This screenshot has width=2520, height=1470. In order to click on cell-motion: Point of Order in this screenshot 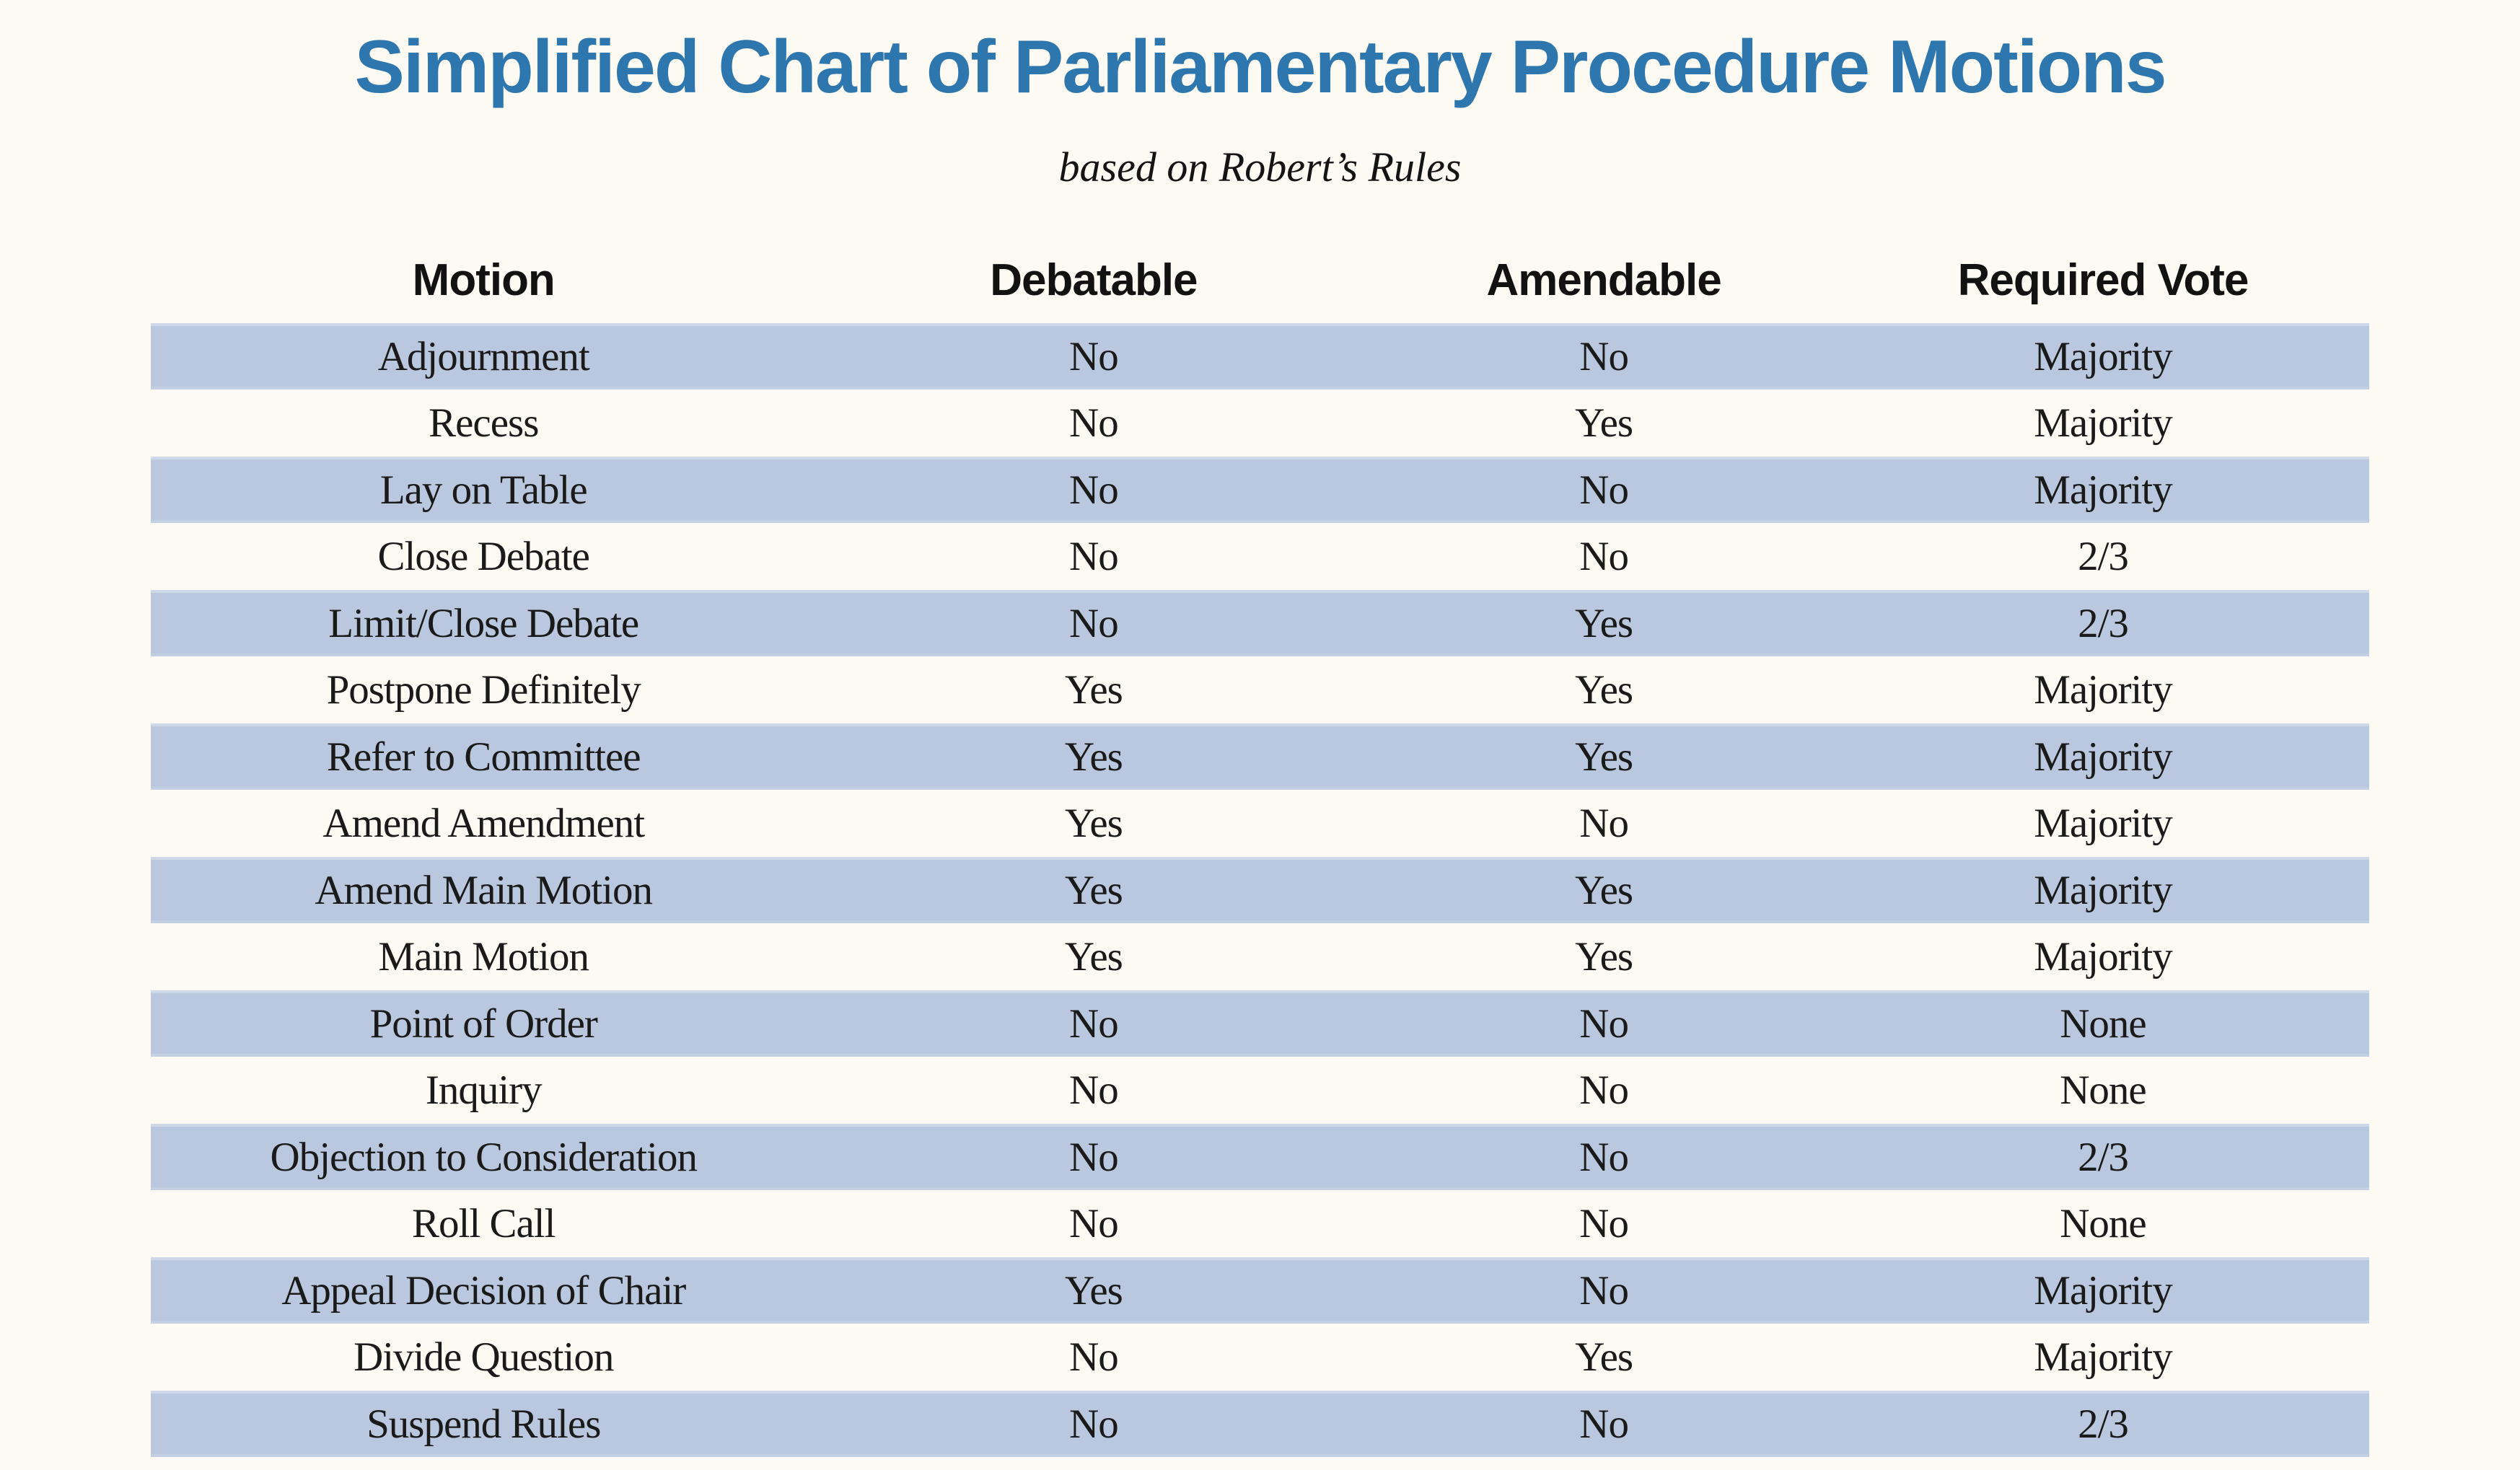, I will do `click(484, 1023)`.